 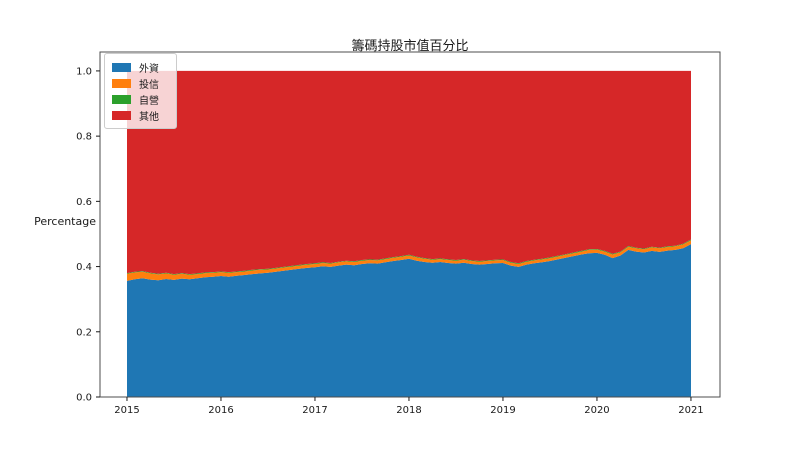 I want to click on x-axis-tick-label: 2021, so click(x=690, y=410).